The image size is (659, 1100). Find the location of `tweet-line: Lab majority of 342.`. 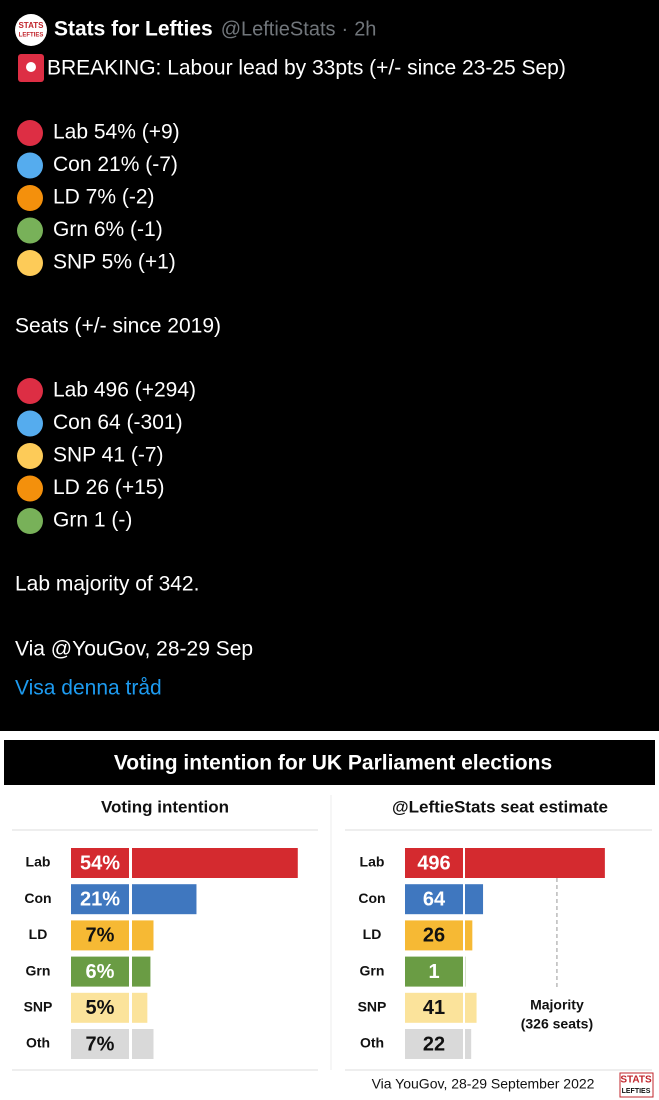

tweet-line: Lab majority of 342. is located at coordinates (107, 584).